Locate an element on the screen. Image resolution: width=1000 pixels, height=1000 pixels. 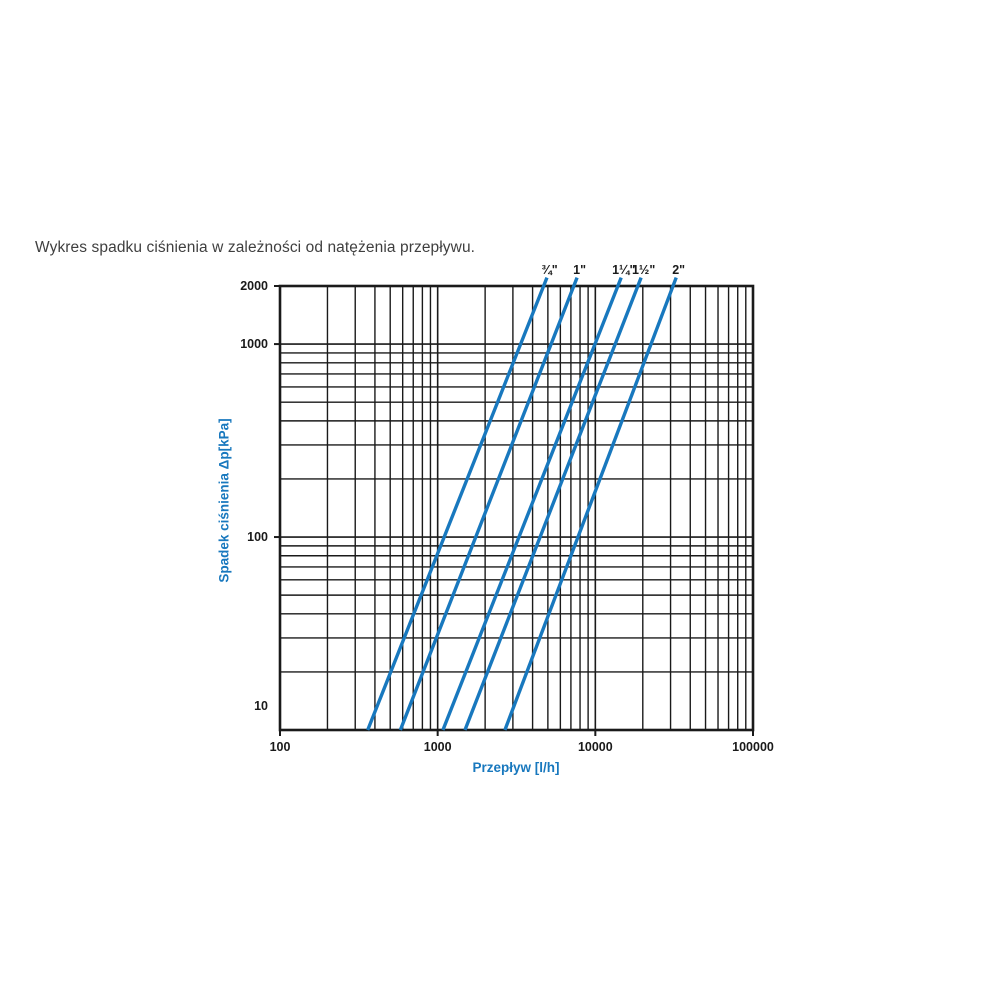
y-axis-title: Spadek ciśnienia Δp[kPa] is located at coordinates (224, 500).